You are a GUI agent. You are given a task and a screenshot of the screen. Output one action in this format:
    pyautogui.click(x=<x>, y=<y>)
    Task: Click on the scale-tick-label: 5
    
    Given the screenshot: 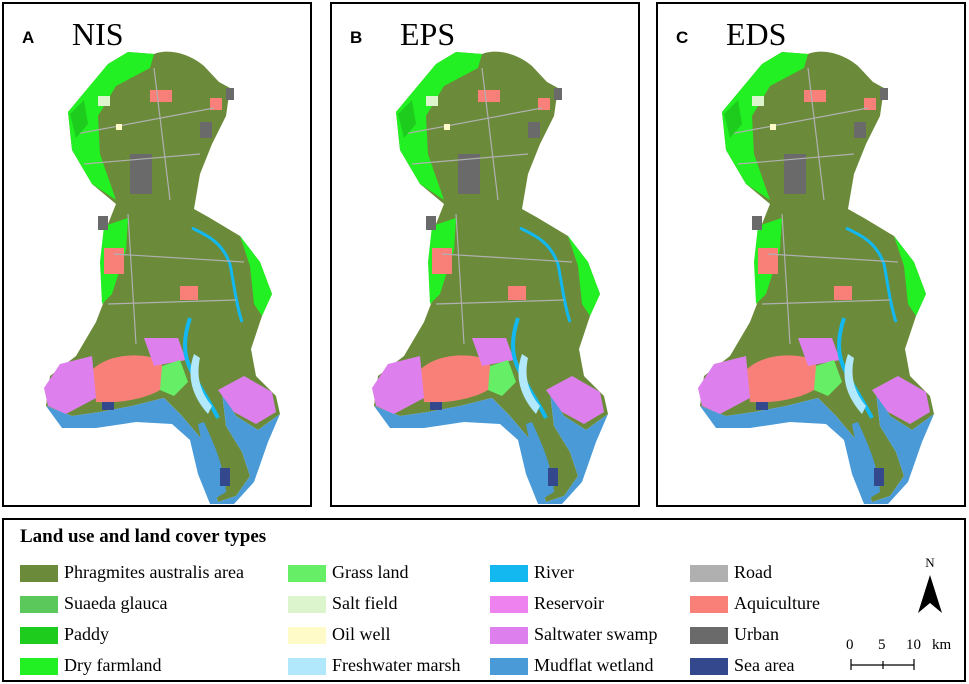 What is the action you would take?
    pyautogui.click(x=882, y=645)
    